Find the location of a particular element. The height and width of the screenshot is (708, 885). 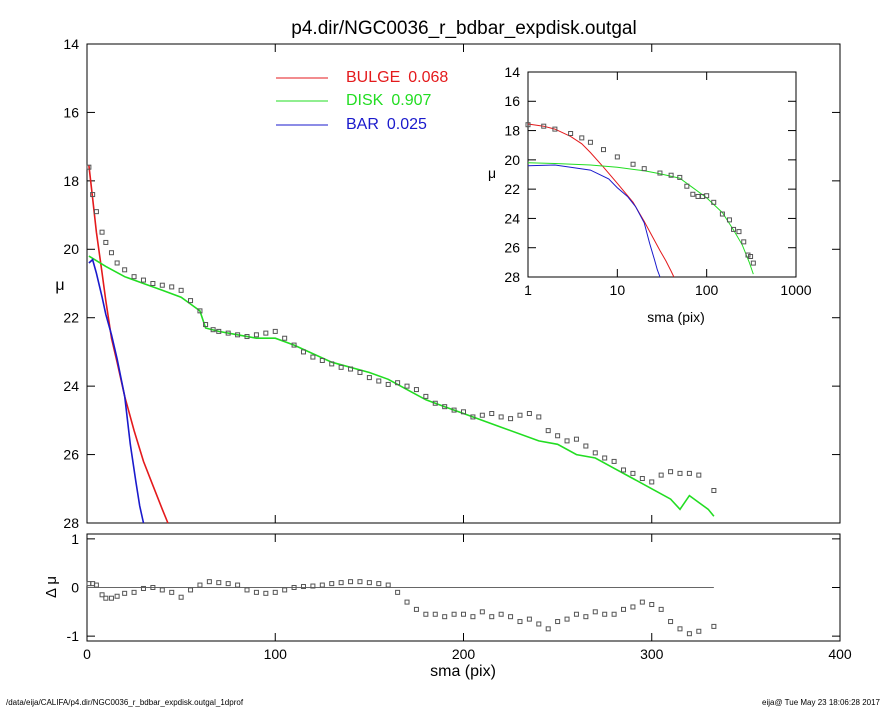

y-tick-label: 14 is located at coordinates (512, 72).